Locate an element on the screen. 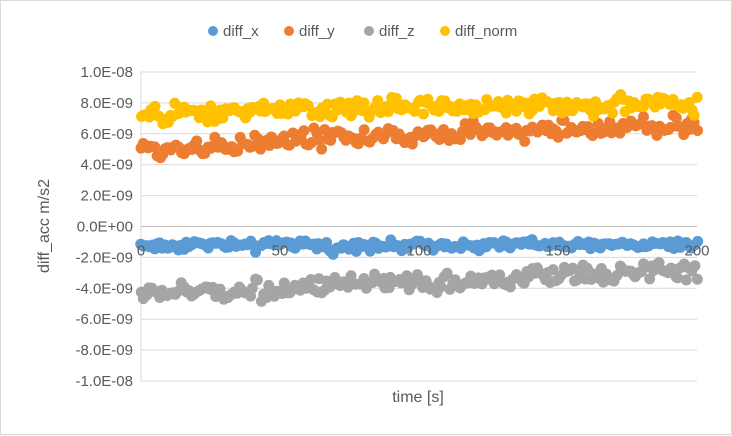  series-diff_z is located at coordinates (419, 282).